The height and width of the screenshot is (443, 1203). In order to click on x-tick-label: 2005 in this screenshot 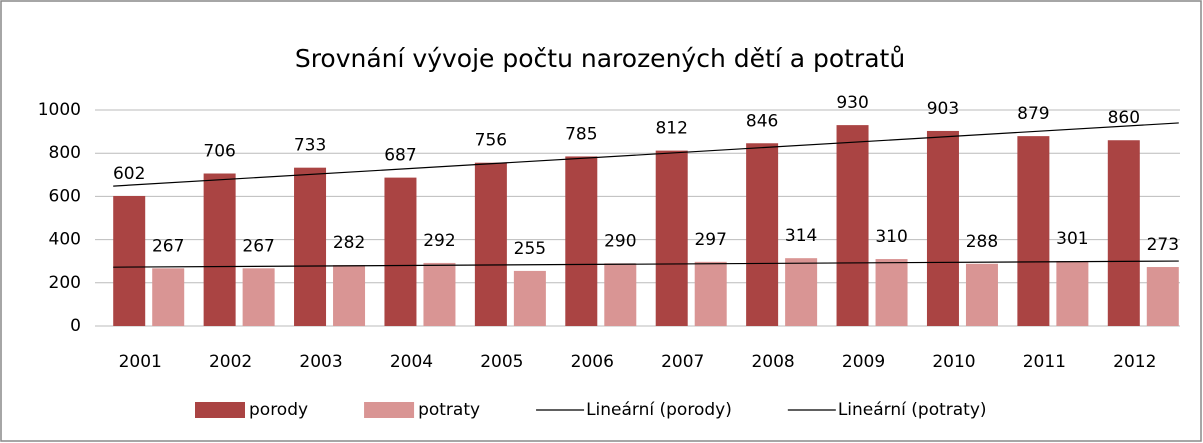, I will do `click(501, 362)`.